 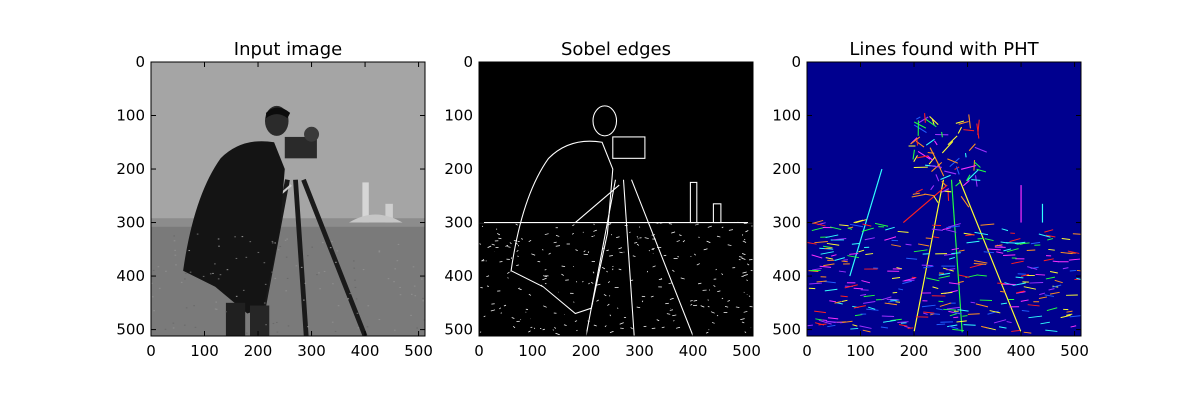 I want to click on panel-title: Sobel edges, so click(x=616, y=49).